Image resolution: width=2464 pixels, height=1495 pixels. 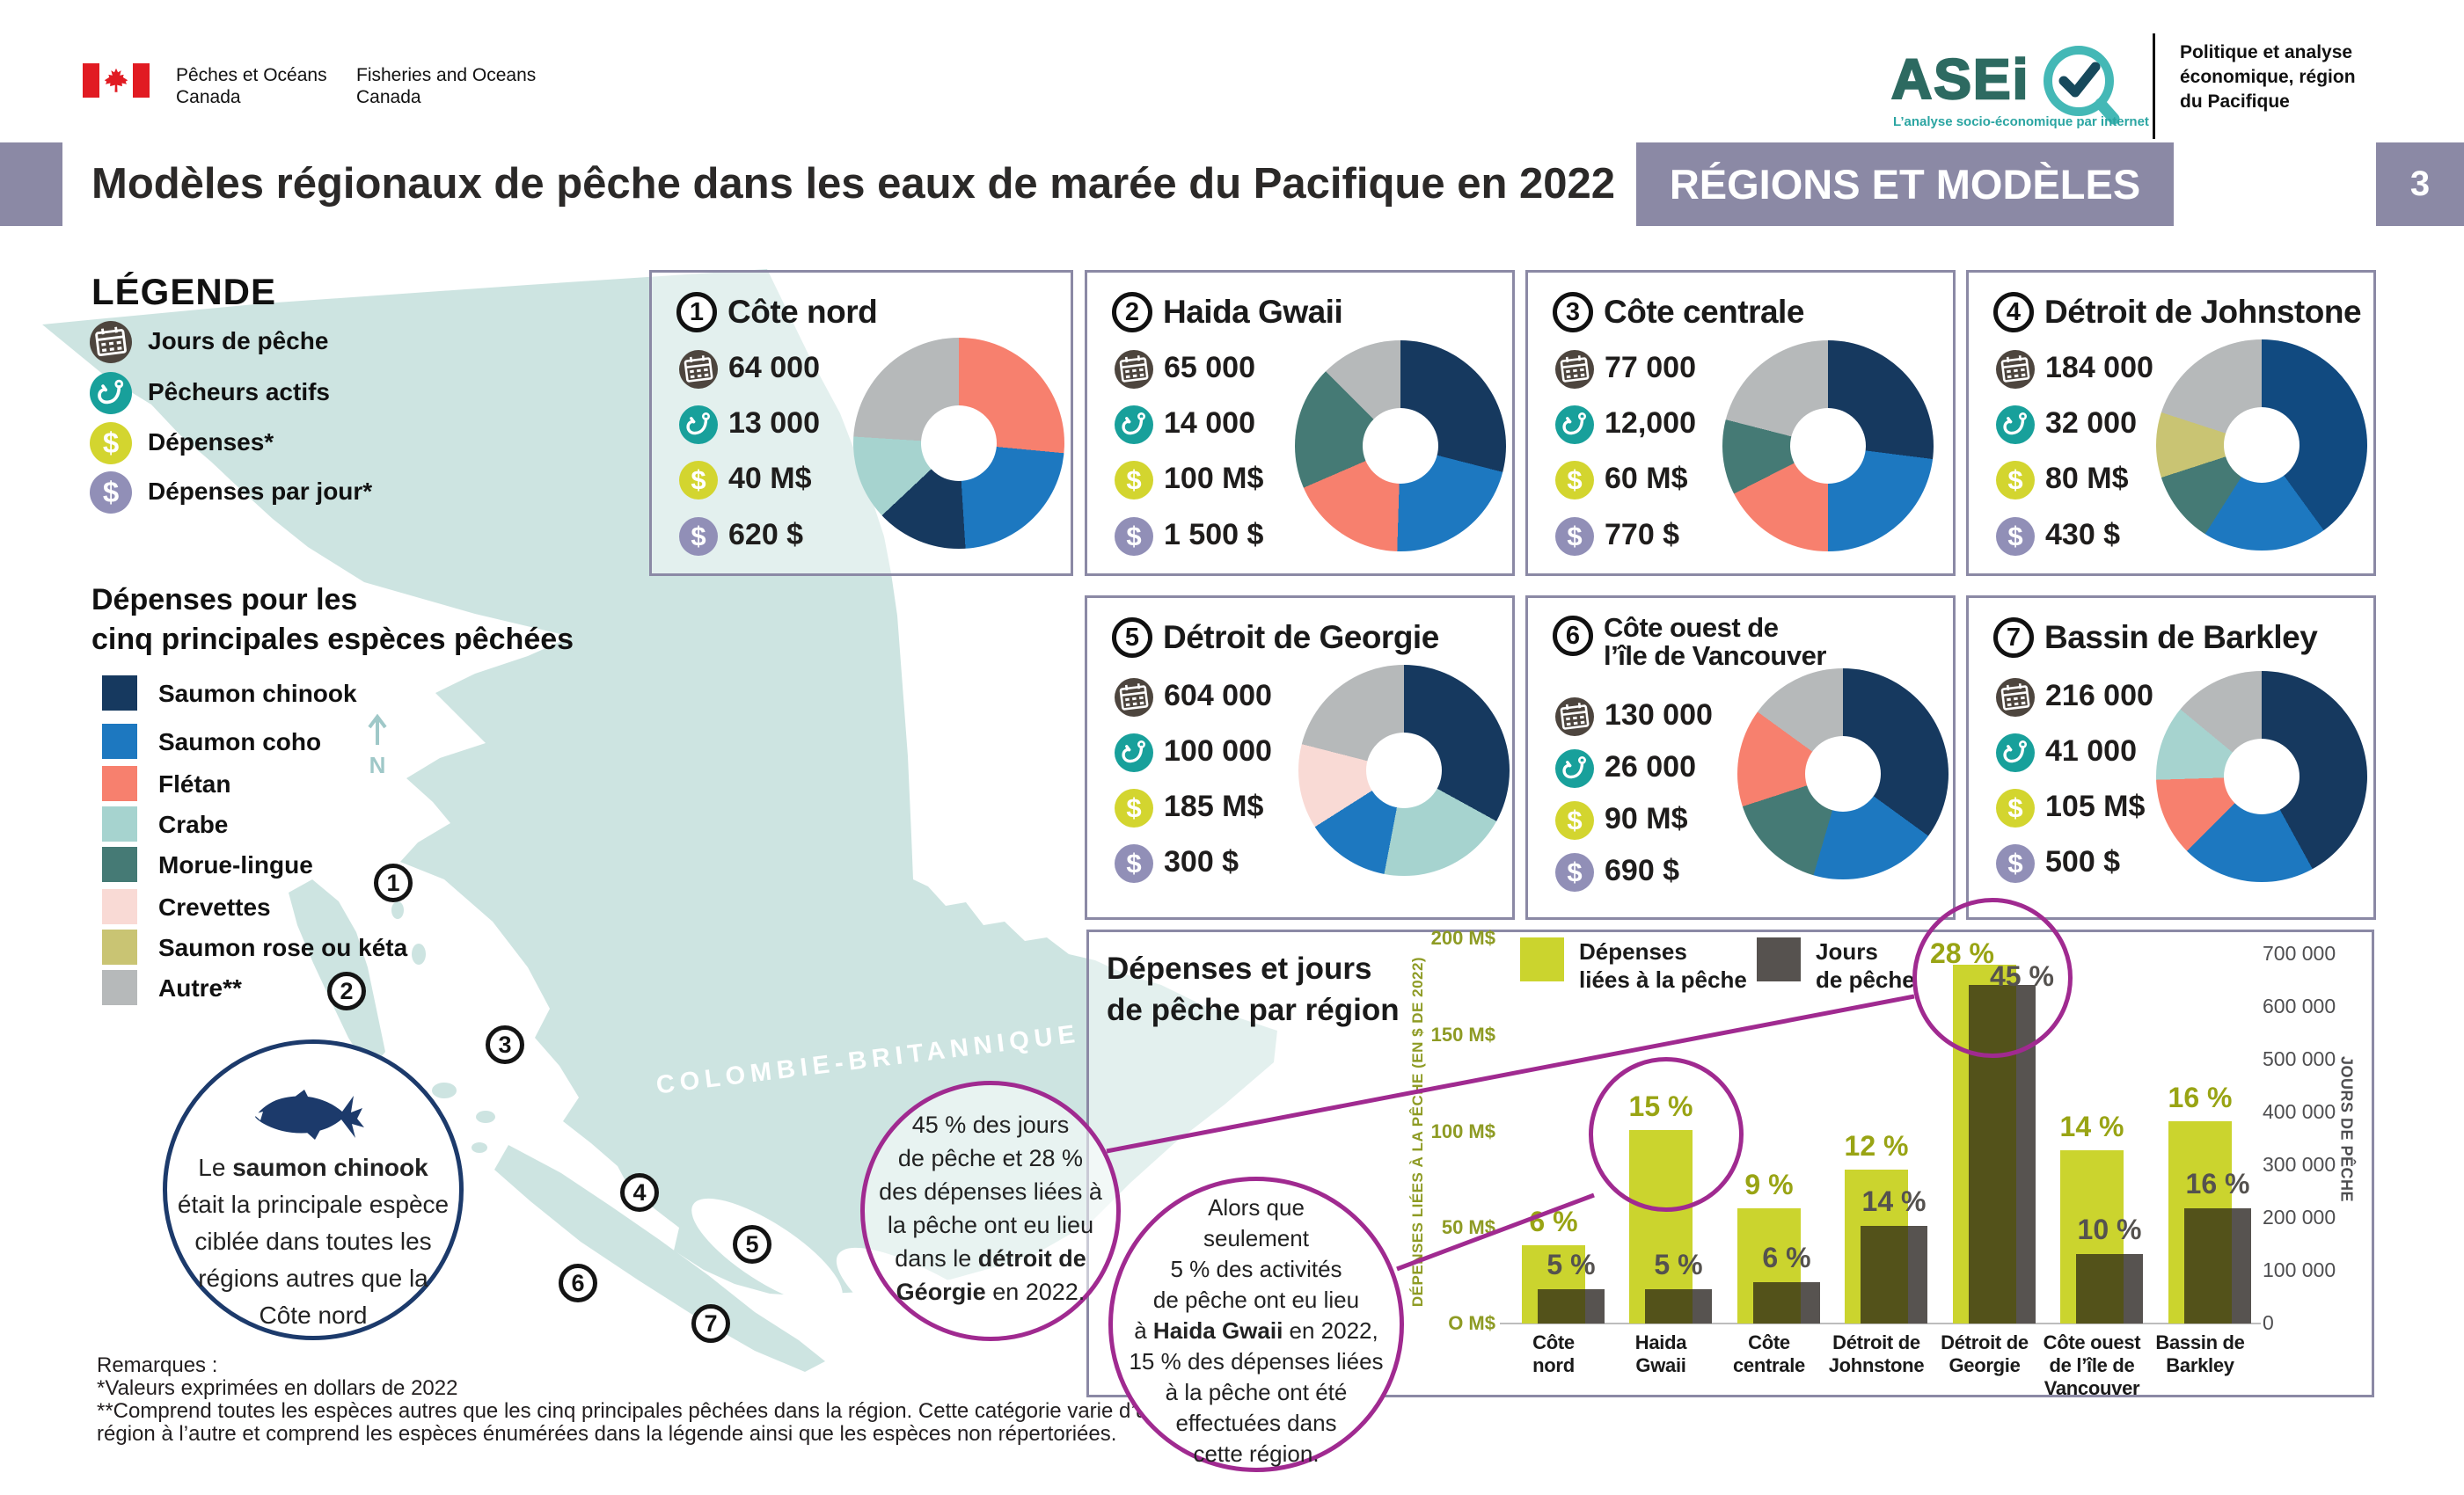 What do you see at coordinates (377, 765) in the screenshot?
I see `svg-text: N` at bounding box center [377, 765].